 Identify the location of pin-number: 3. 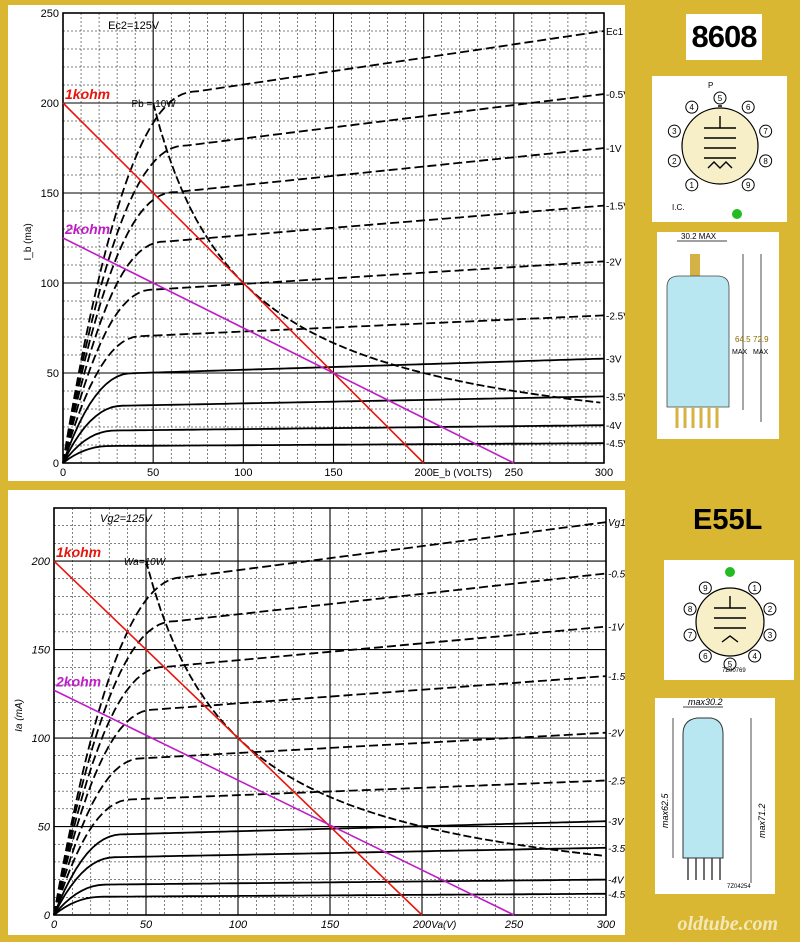
(674, 131).